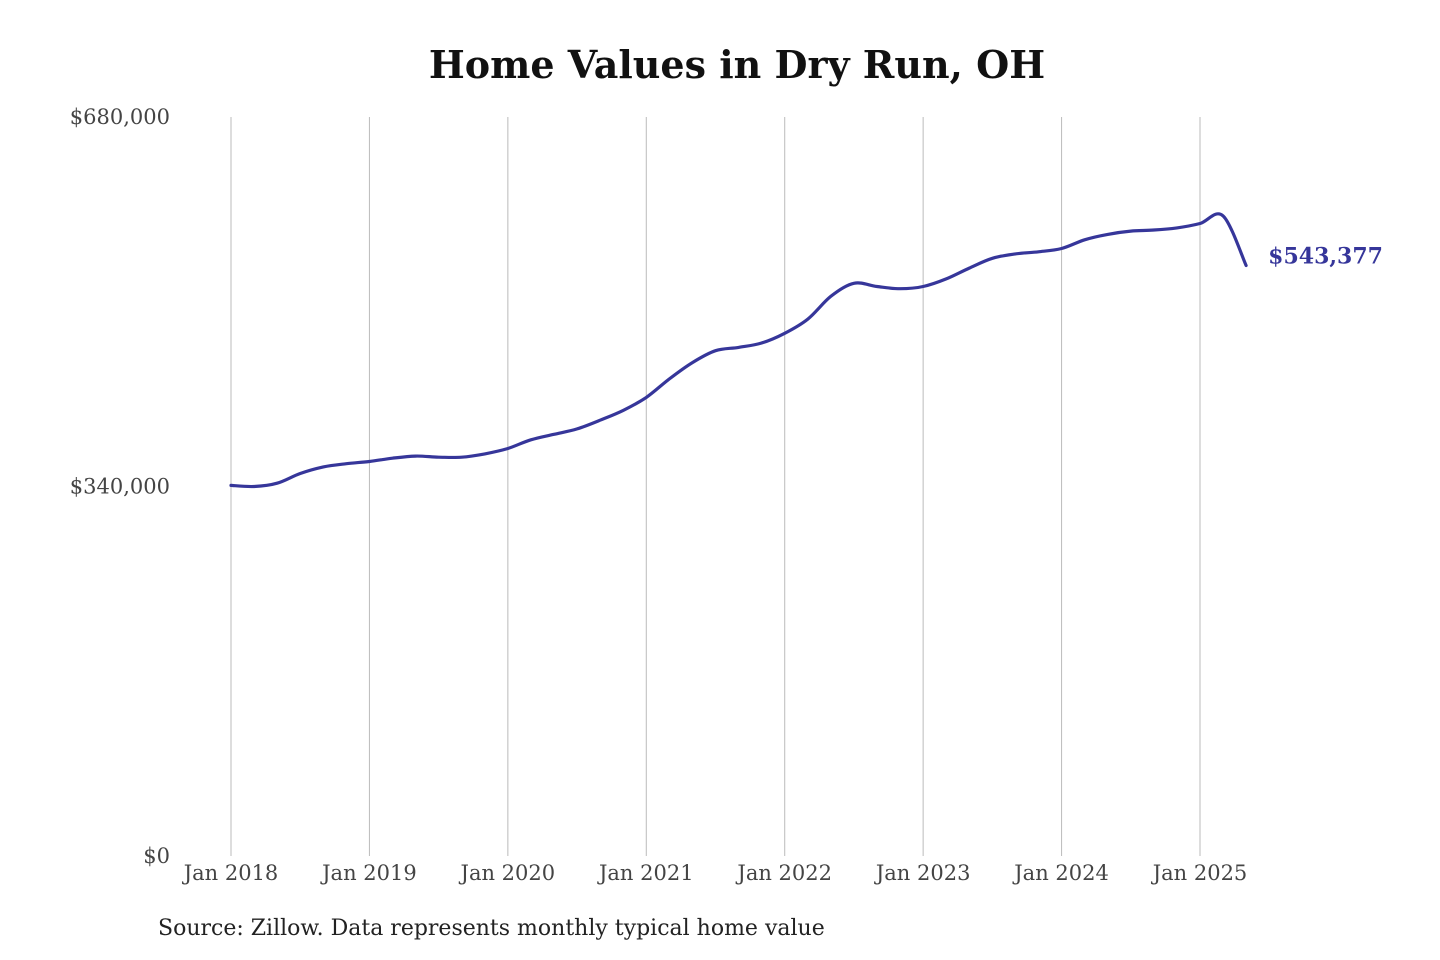 Image resolution: width=1440 pixels, height=960 pixels. What do you see at coordinates (922, 873) in the screenshot?
I see `x-tick-label: Jan 2023` at bounding box center [922, 873].